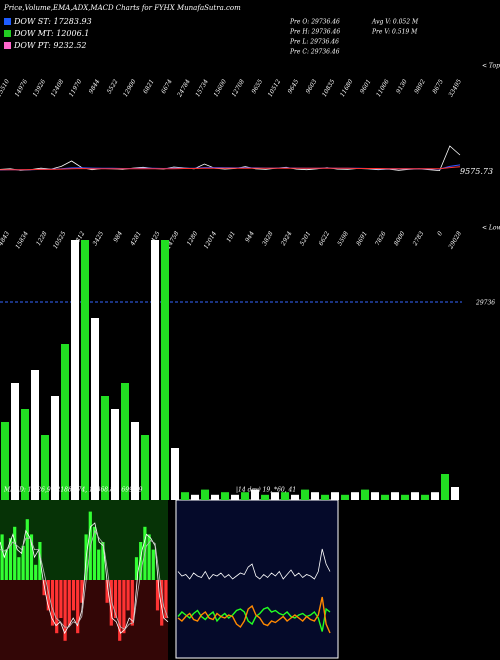 The height and width of the screenshot is (660, 500). What do you see at coordinates (314, 42) in the screenshot?
I see `stat-label: Pre L: 29736.46` at bounding box center [314, 42].